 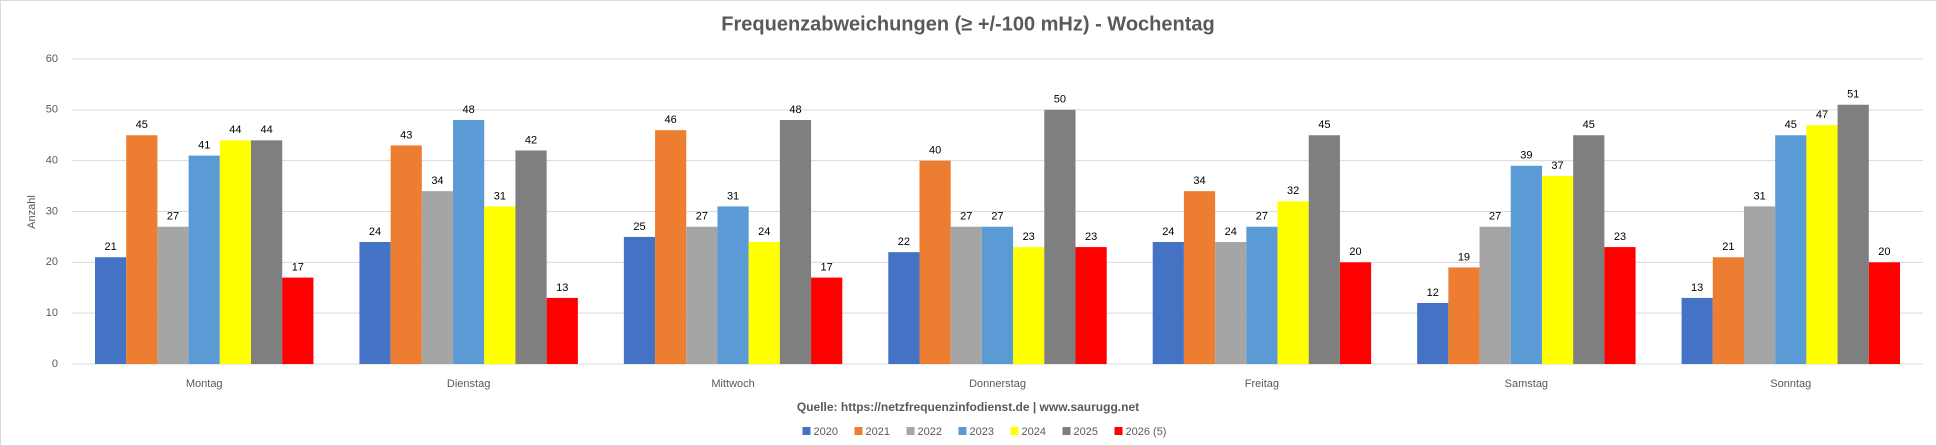 I want to click on x-tick-label: Mittwoch, so click(x=732, y=384).